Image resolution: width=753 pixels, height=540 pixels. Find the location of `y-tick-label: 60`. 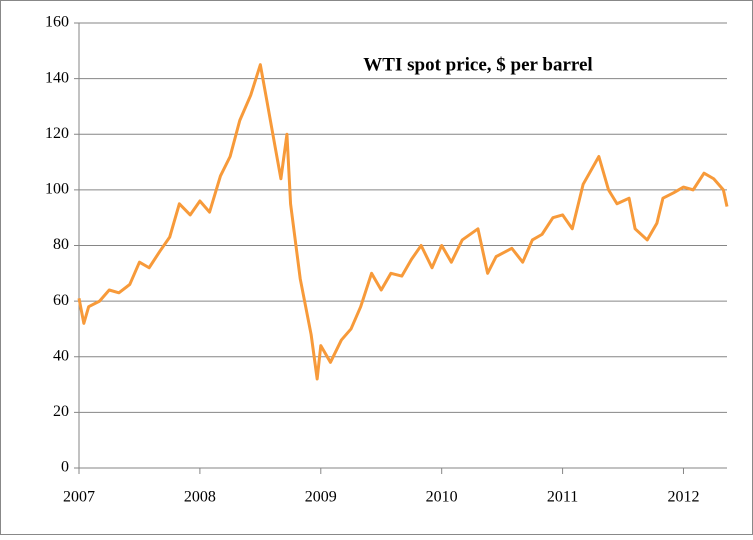

y-tick-label: 60 is located at coordinates (61, 300).